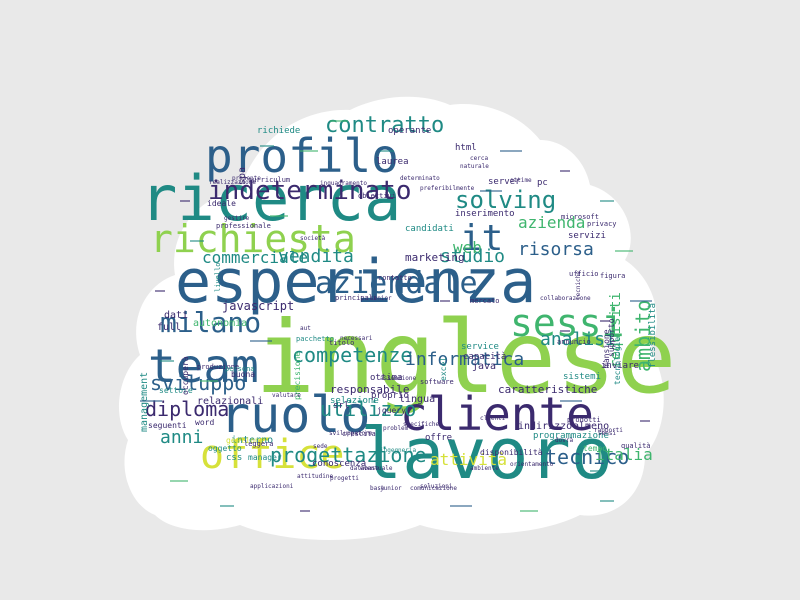 Image resolution: width=800 pixels, height=600 pixels. Describe the element at coordinates (485, 301) in the screenshot. I see `cloud-word: mercato` at that location.